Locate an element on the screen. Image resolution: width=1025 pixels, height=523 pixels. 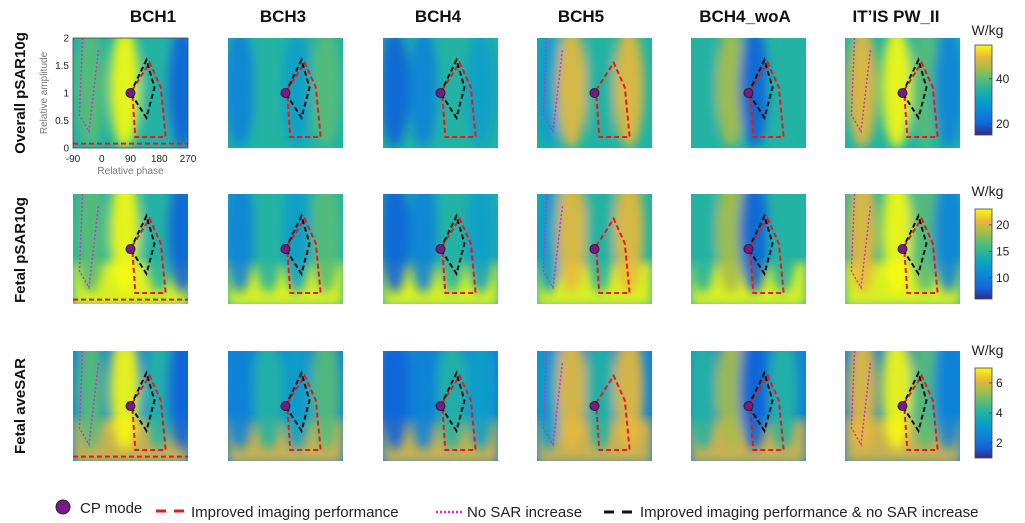
panel-fetal-psar10g-bch4-woa is located at coordinates (748, 249).